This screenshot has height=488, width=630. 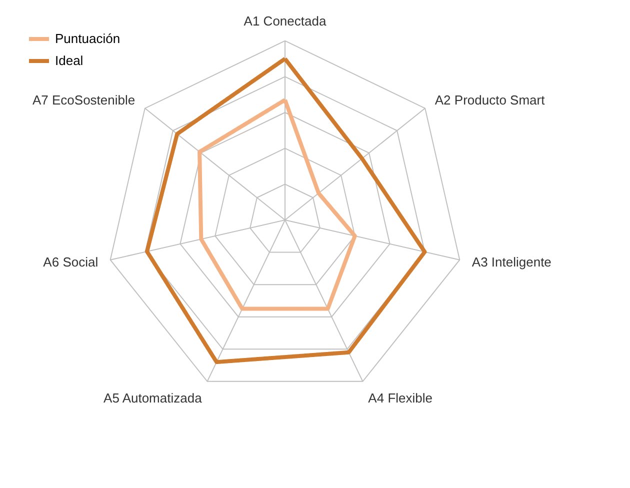 I want to click on spoke-label: A2 Producto Smart, so click(x=490, y=100).